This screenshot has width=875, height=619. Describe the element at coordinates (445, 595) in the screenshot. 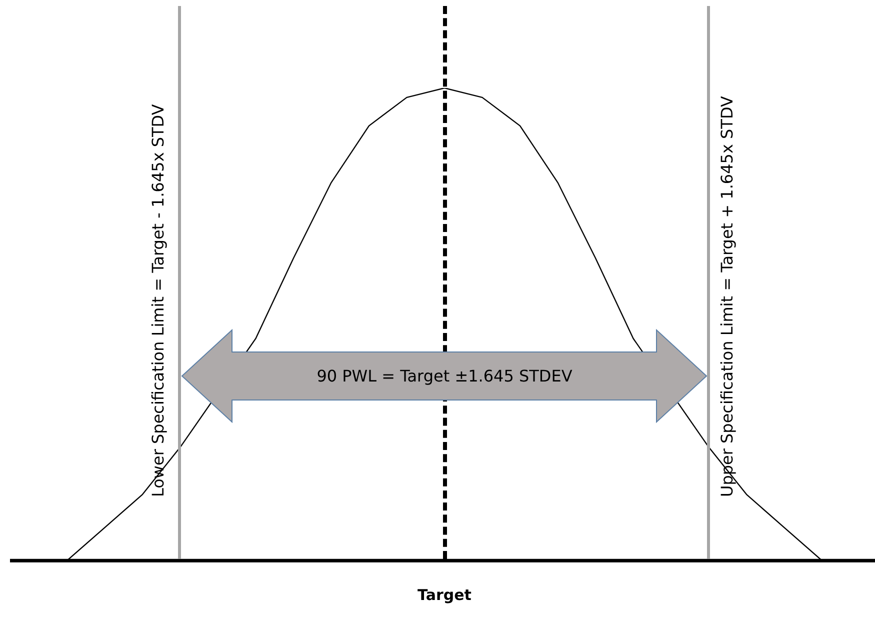

I see `x-axis-title: Target` at that location.